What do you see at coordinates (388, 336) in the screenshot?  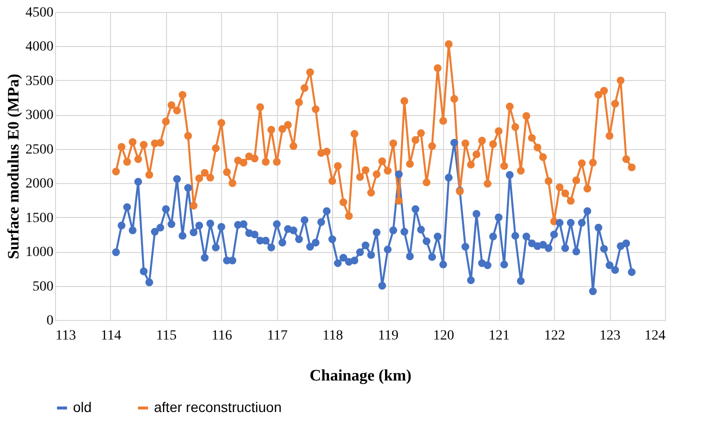 I see `x-tick-label: 119` at bounding box center [388, 336].